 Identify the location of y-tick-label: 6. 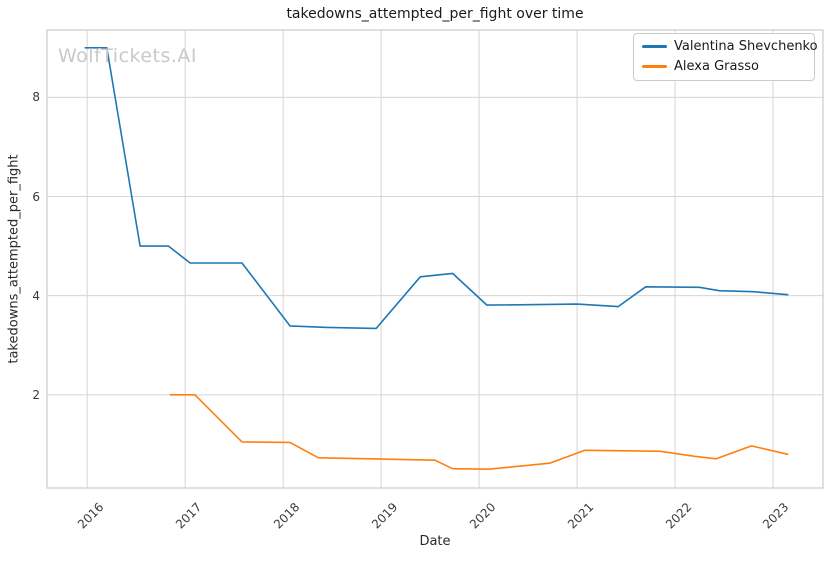
(36, 196).